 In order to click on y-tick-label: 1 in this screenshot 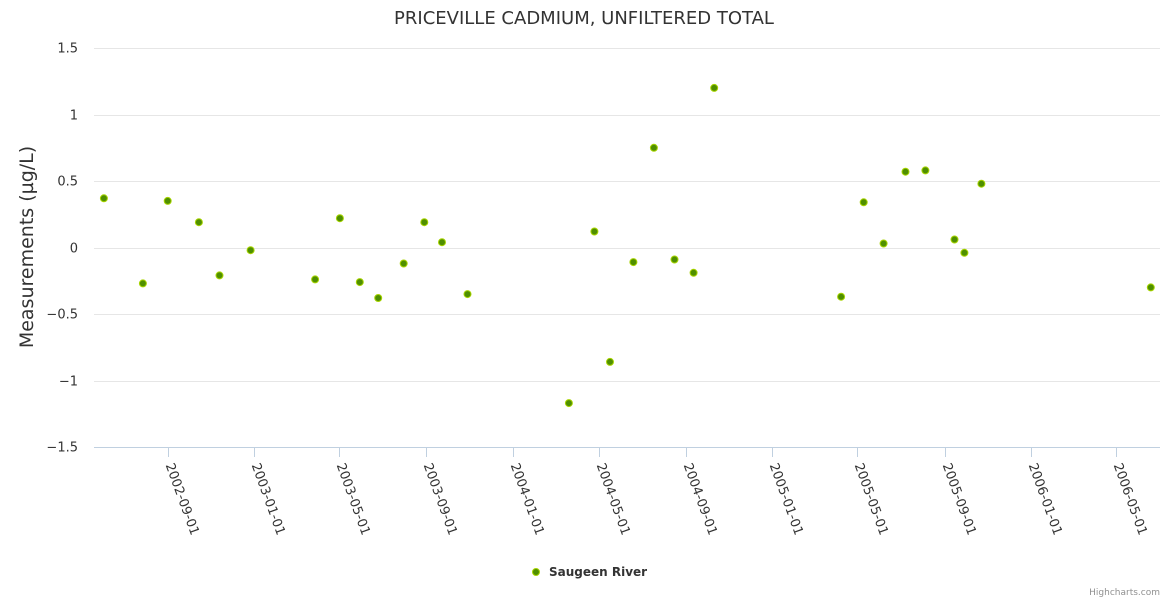, I will do `click(74, 116)`.